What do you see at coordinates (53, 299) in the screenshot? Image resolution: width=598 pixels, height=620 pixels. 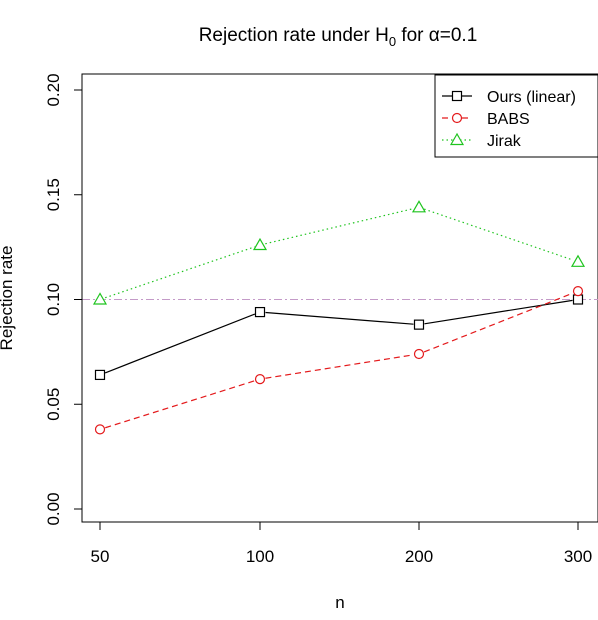 I see `y-tick-label: 0.10` at bounding box center [53, 299].